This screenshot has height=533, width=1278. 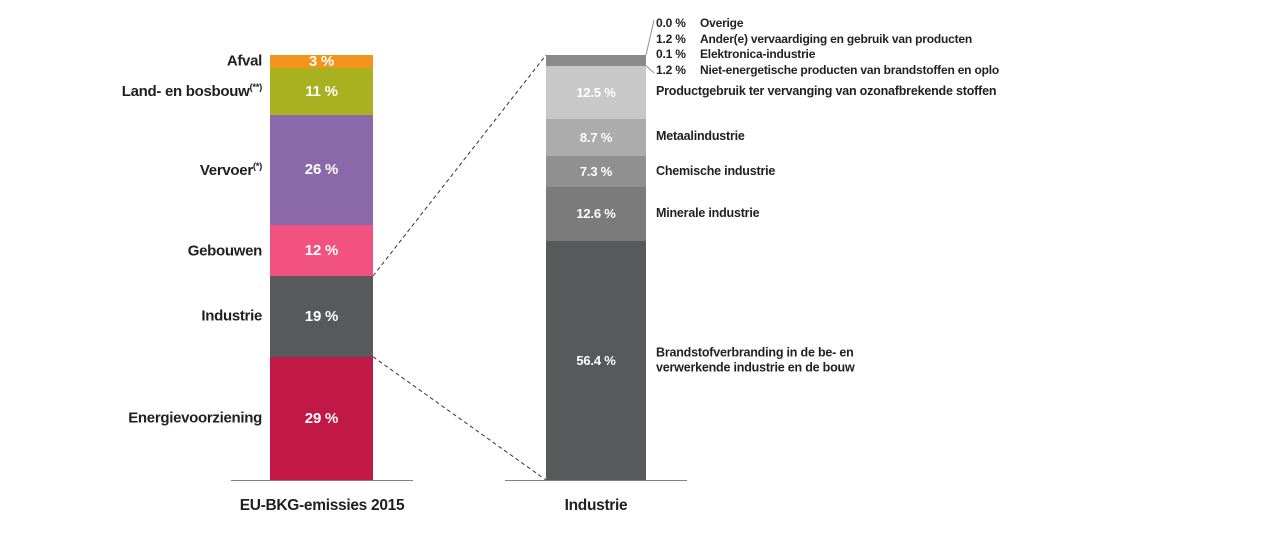 I want to click on bar-segment: 29 %, so click(x=321, y=418).